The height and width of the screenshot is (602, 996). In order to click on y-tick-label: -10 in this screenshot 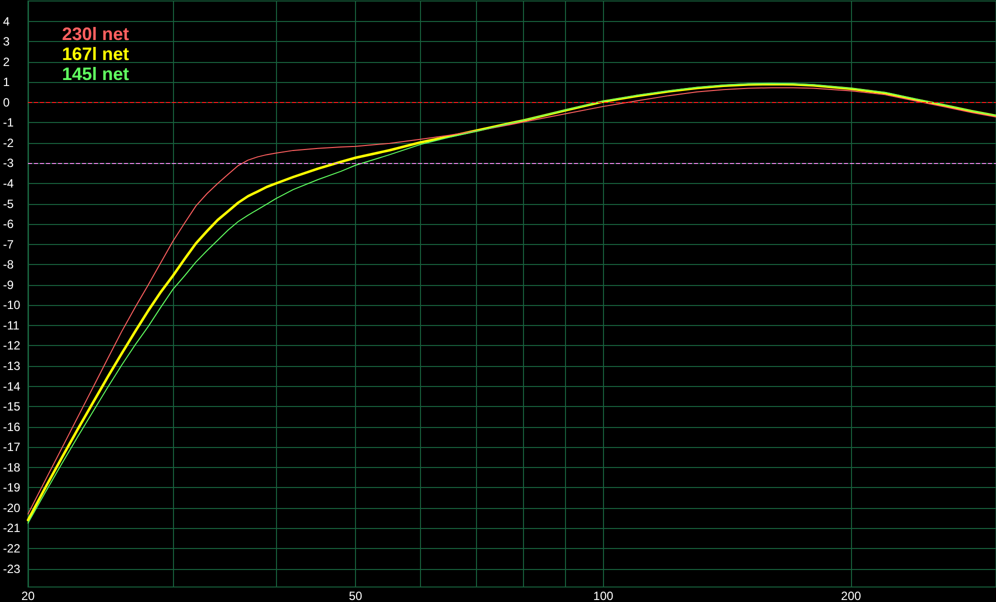, I will do `click(12, 305)`.